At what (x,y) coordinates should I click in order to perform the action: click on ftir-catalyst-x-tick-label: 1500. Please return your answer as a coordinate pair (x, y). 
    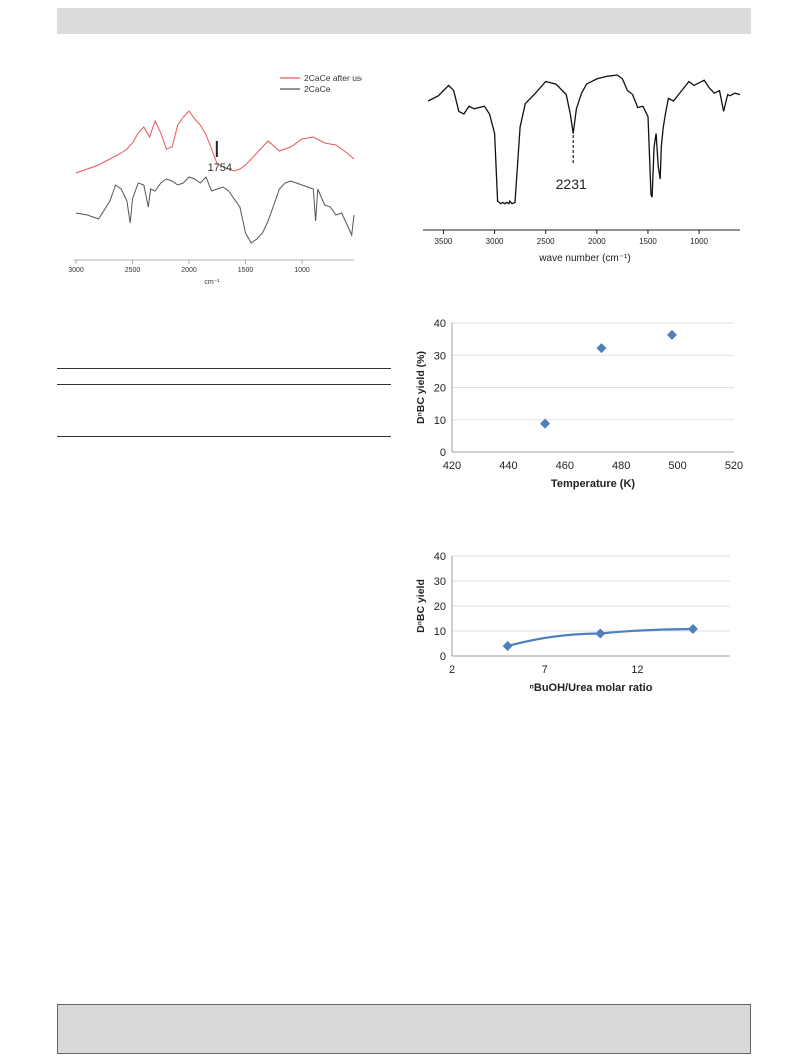
    Looking at the image, I should click on (246, 270).